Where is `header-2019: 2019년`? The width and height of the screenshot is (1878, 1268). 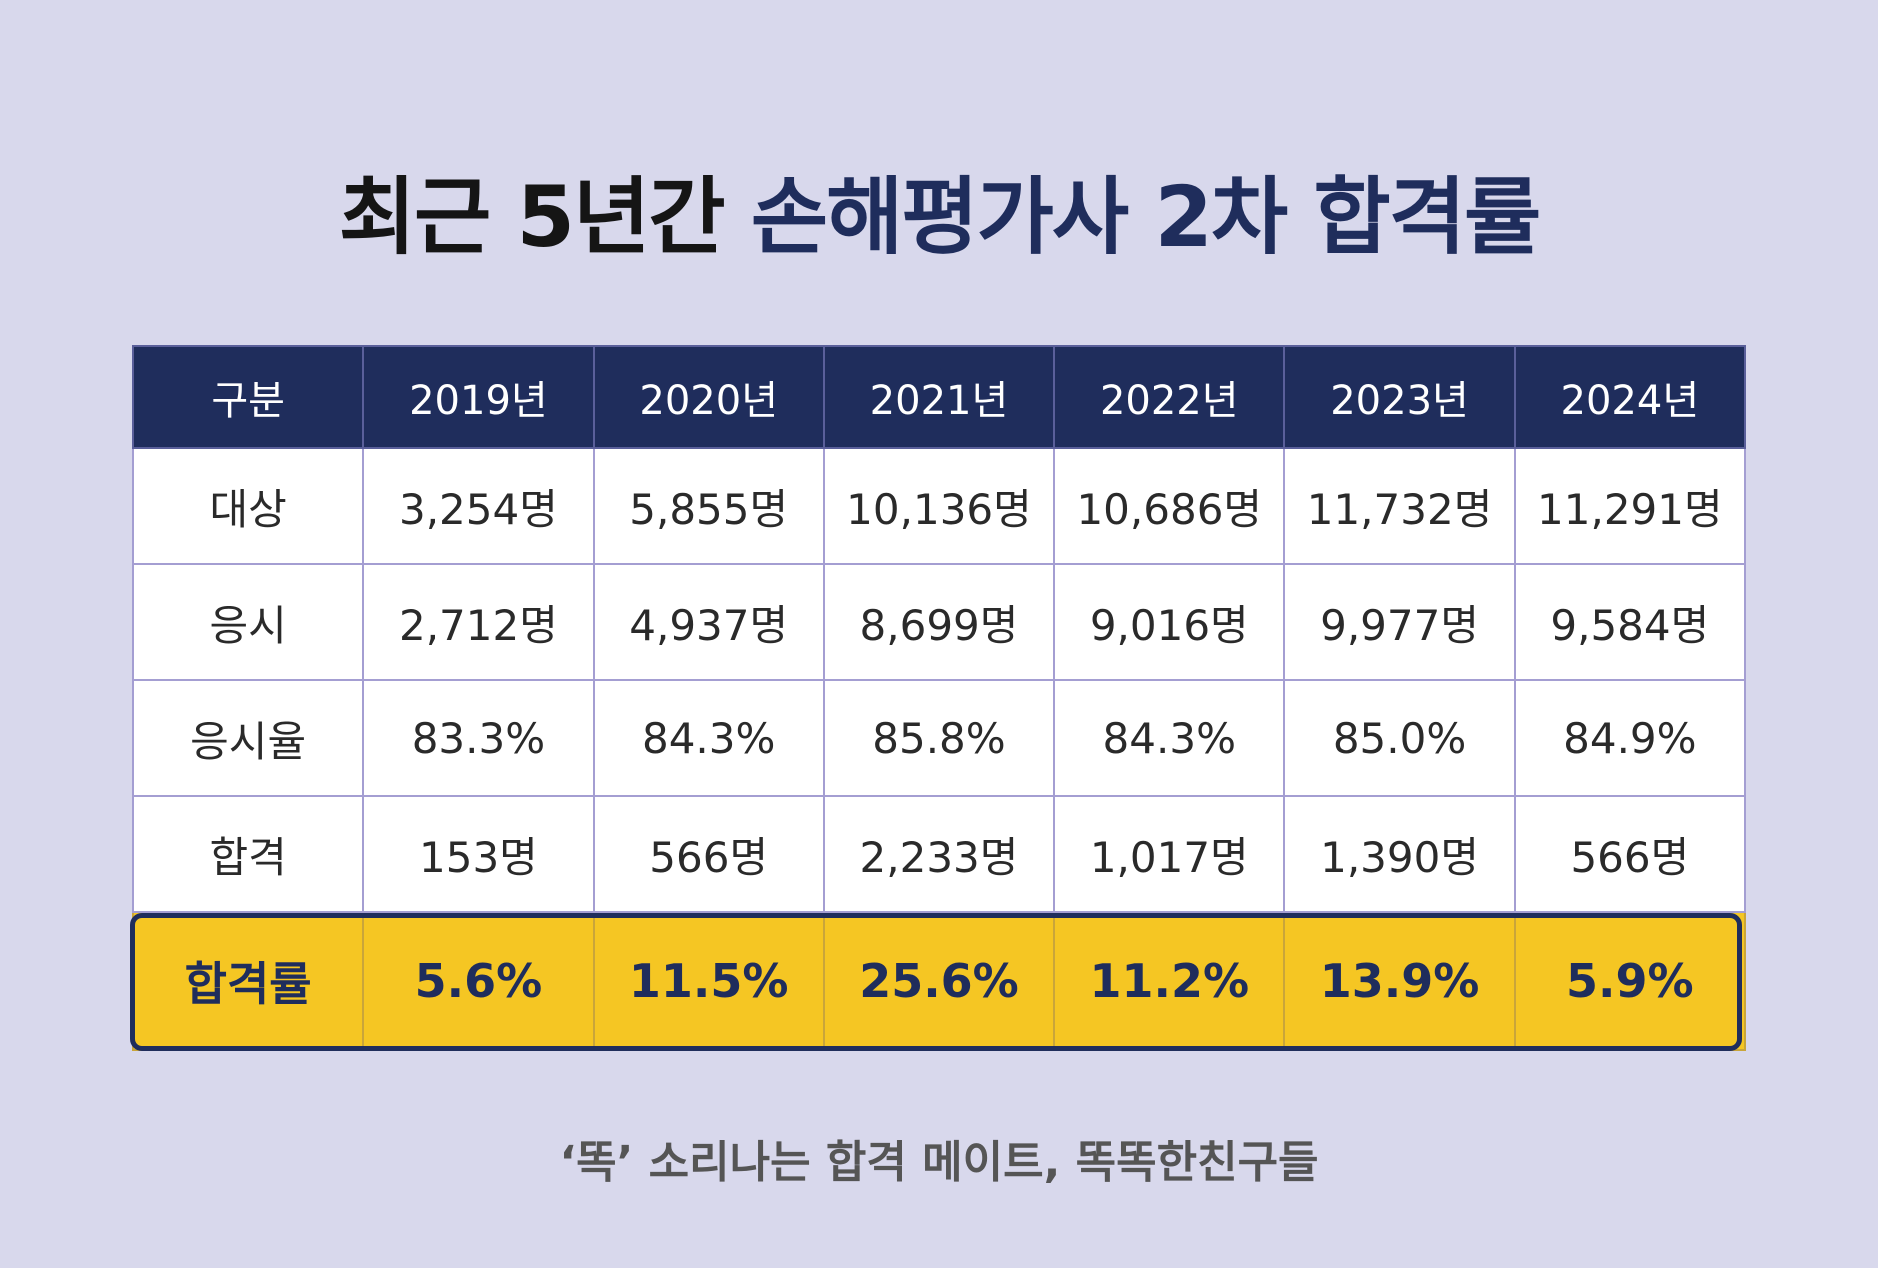
header-2019: 2019년 is located at coordinates (478, 397).